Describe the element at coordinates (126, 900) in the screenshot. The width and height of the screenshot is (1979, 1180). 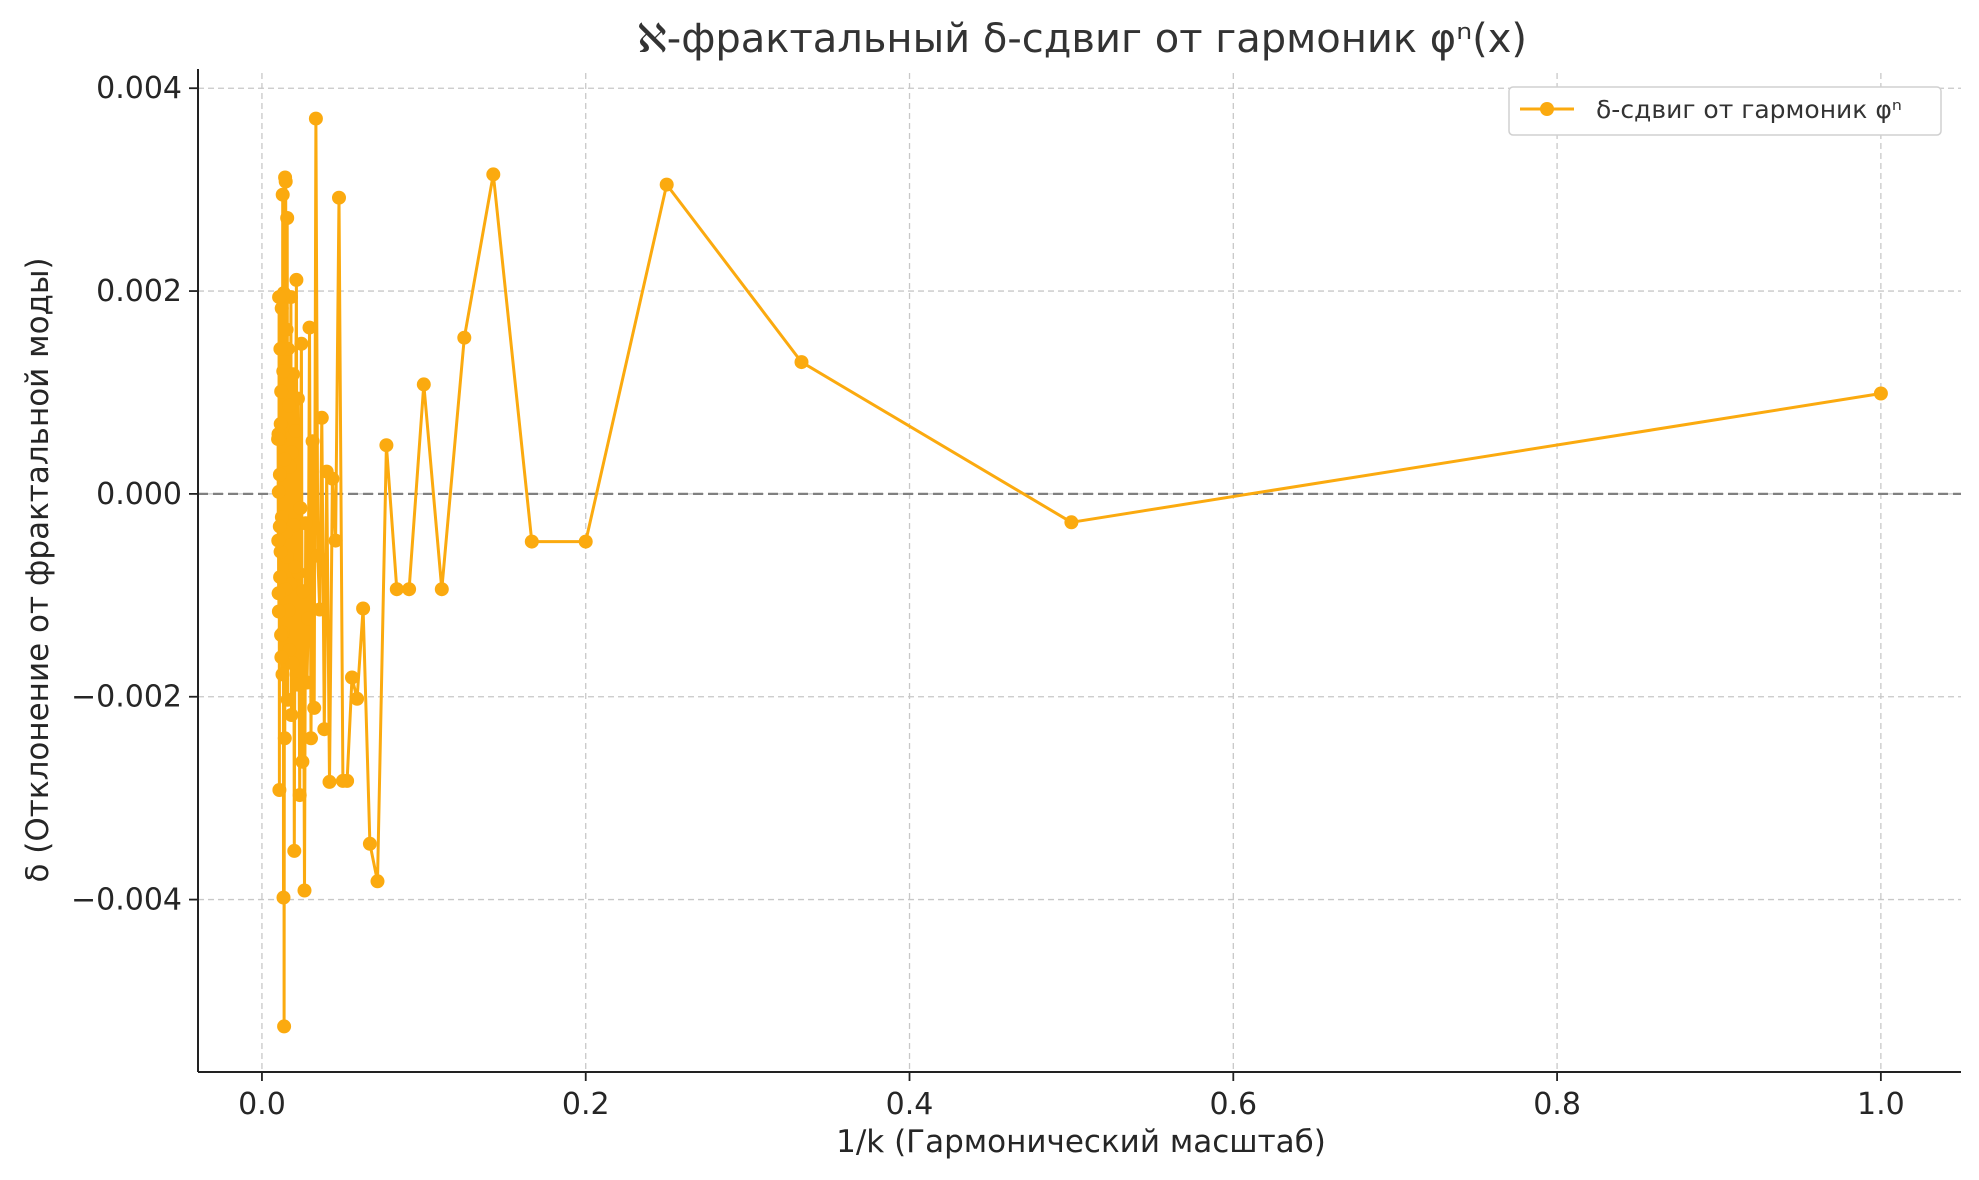
I see `y-tick-label: −0.004` at that location.